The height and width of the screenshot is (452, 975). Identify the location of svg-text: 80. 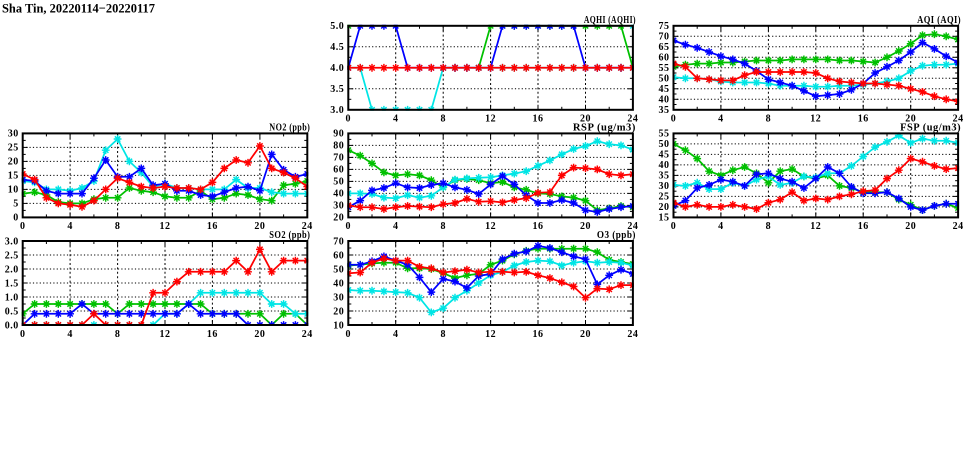
(338, 146).